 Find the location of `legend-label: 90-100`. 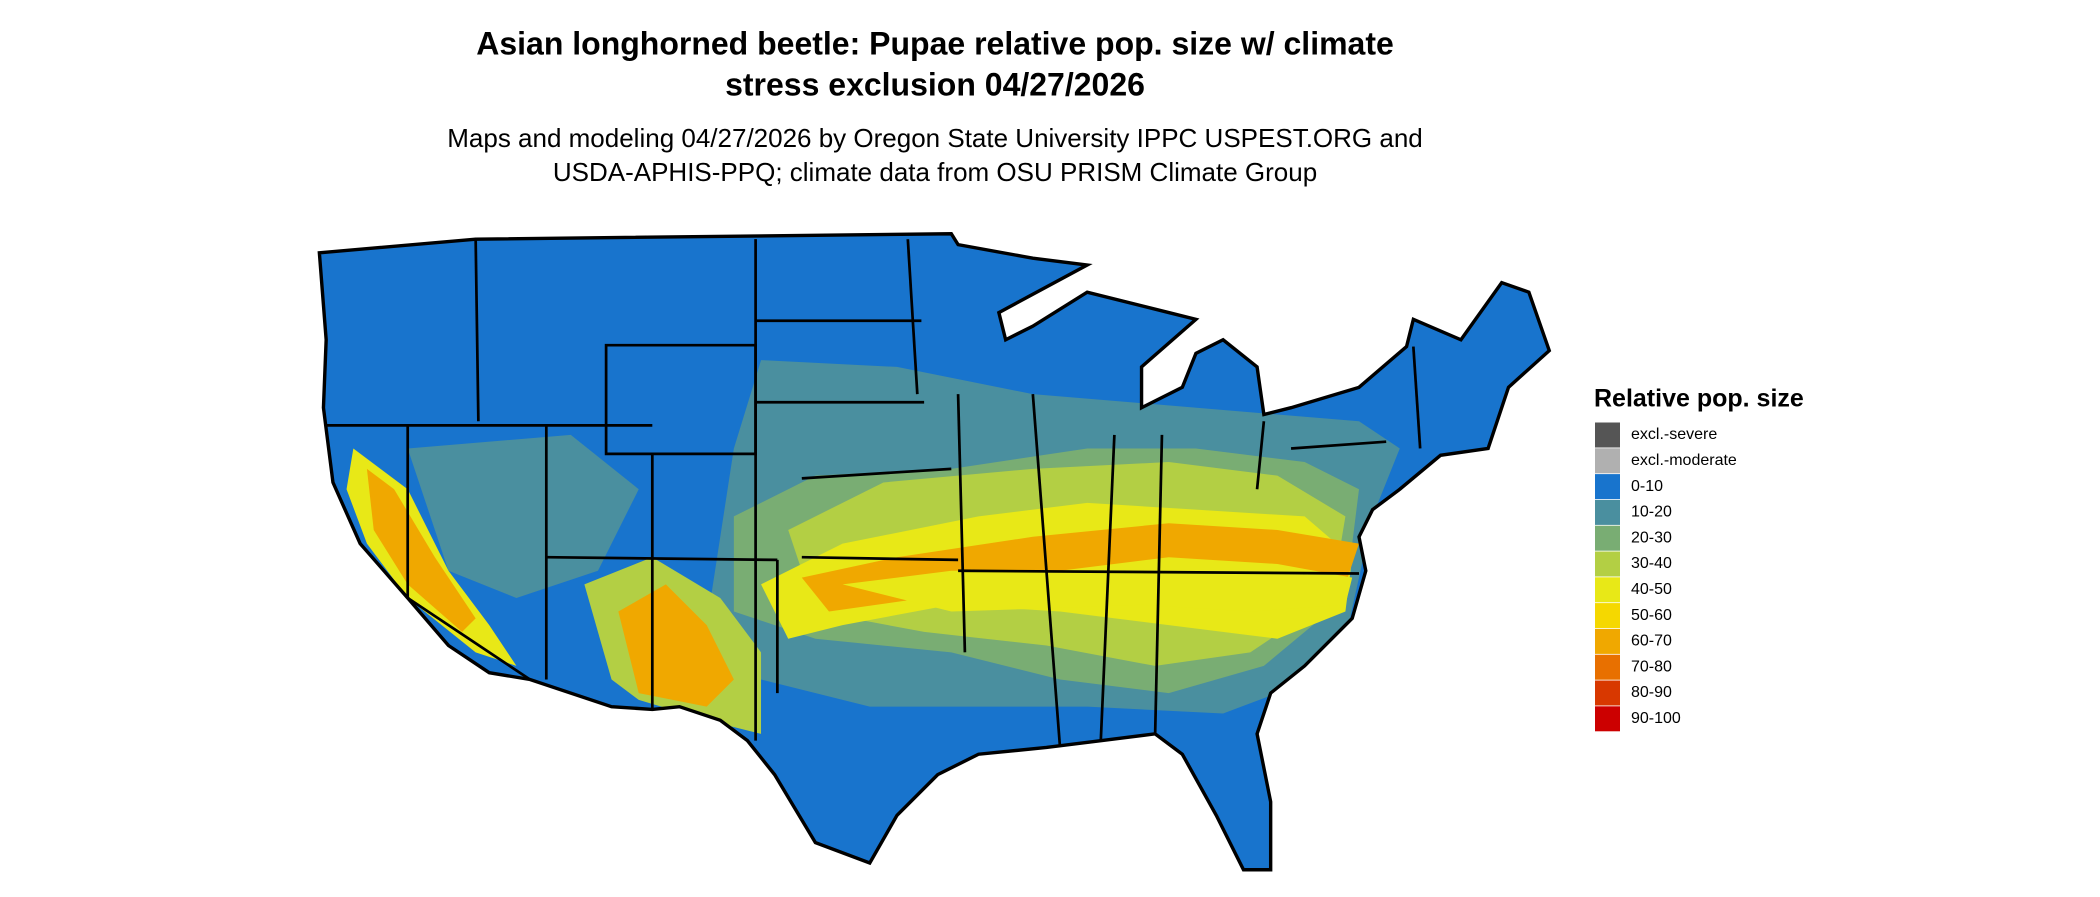

legend-label: 90-100 is located at coordinates (1656, 718).